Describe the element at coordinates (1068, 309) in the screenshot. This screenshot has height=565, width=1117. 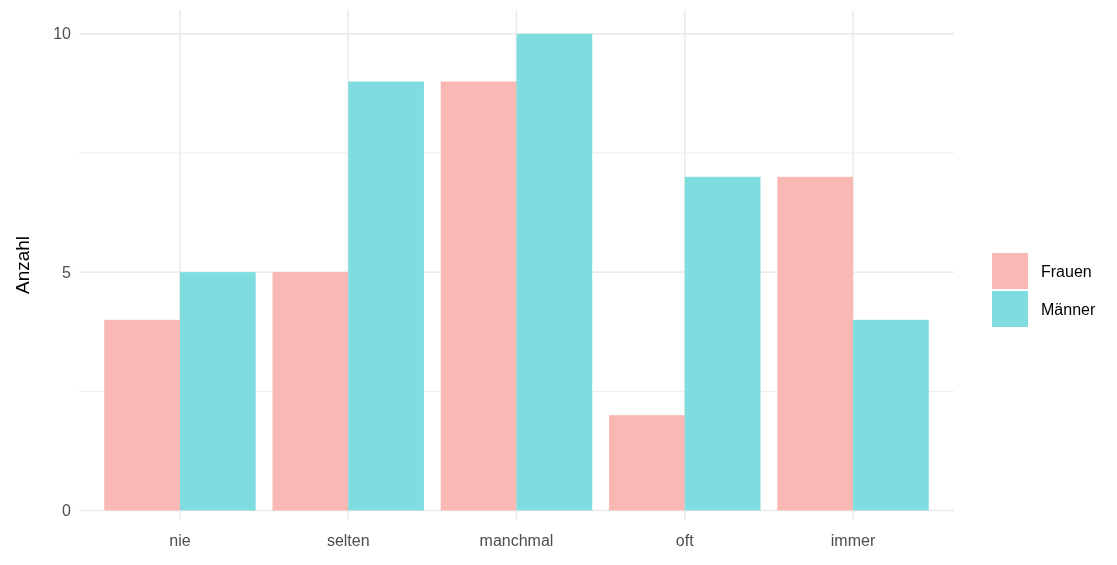
I see `legend-label: Männer` at that location.